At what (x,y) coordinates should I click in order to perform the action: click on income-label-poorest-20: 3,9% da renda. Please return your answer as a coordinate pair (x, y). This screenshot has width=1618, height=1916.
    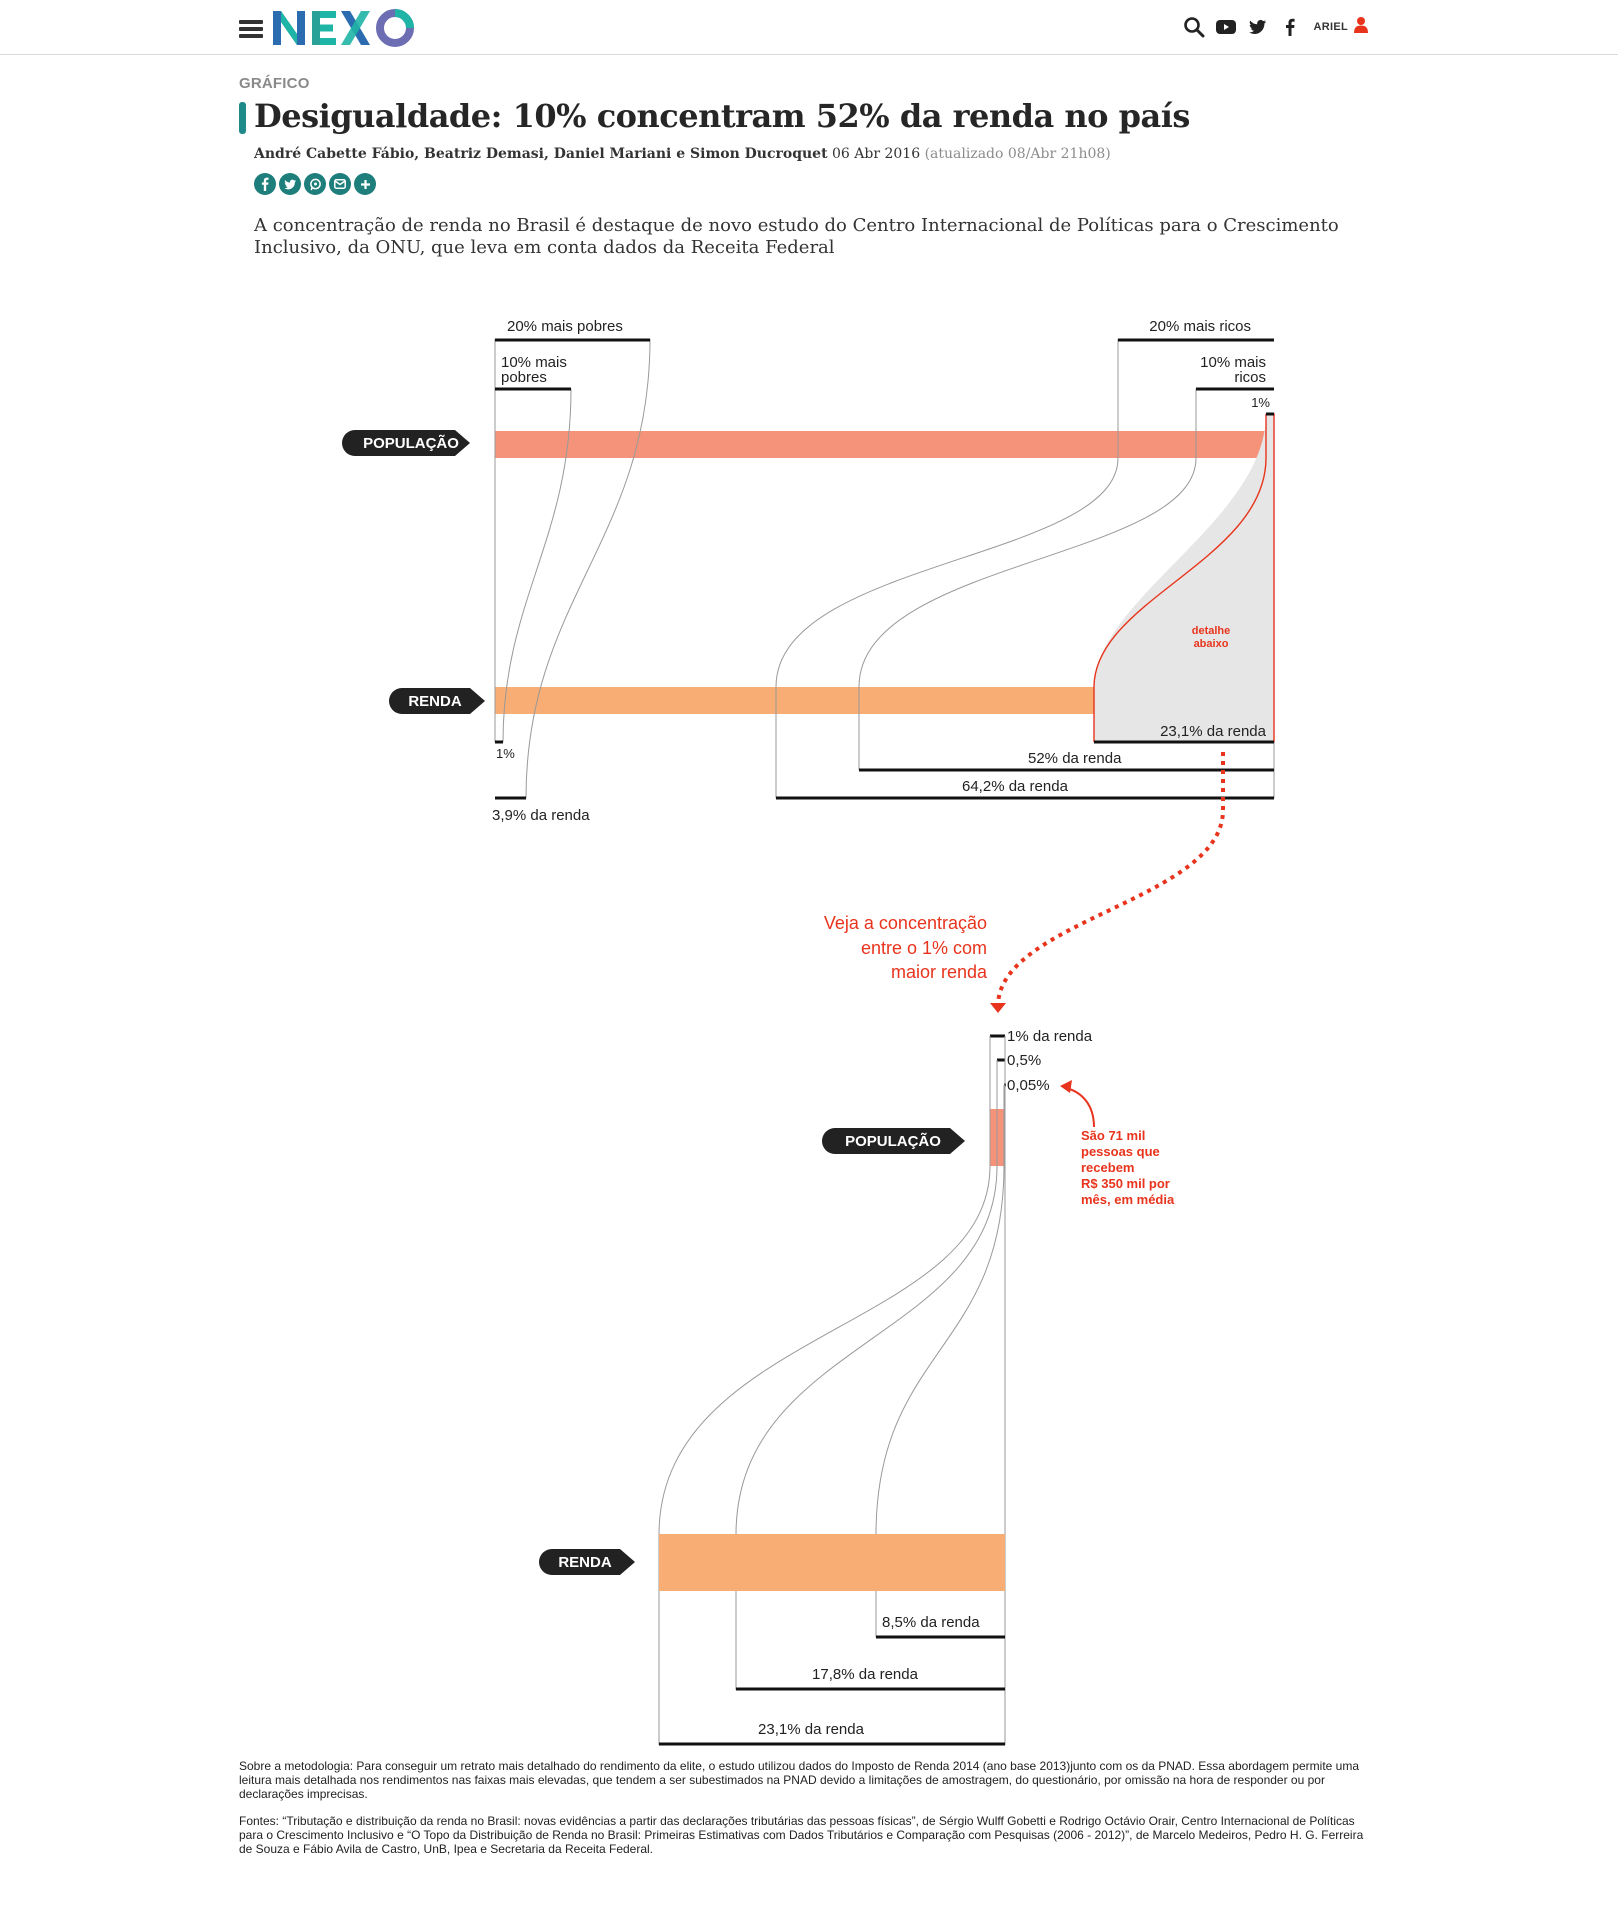
    Looking at the image, I should click on (541, 815).